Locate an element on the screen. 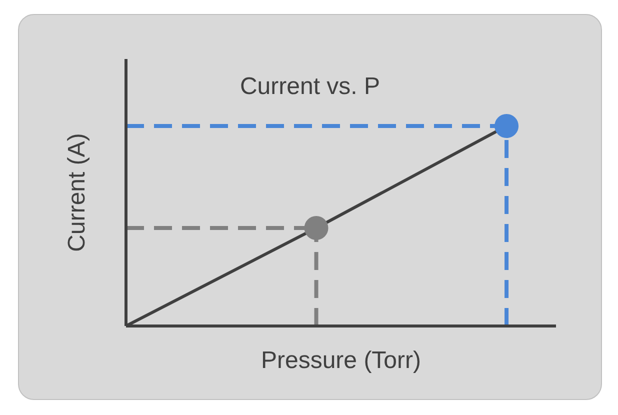 Image resolution: width=618 pixels, height=415 pixels. y-axis-title: Current (A) is located at coordinates (77, 192).